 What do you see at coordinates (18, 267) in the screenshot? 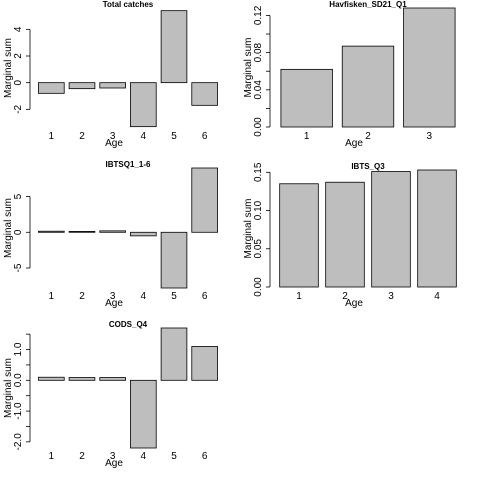
I see `y-tick-label: -5` at bounding box center [18, 267].